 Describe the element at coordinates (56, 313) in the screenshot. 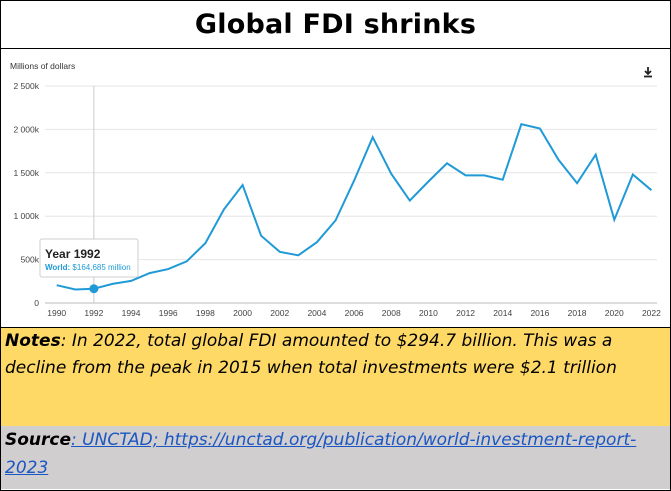

I see `x-tick-label: 1990` at that location.